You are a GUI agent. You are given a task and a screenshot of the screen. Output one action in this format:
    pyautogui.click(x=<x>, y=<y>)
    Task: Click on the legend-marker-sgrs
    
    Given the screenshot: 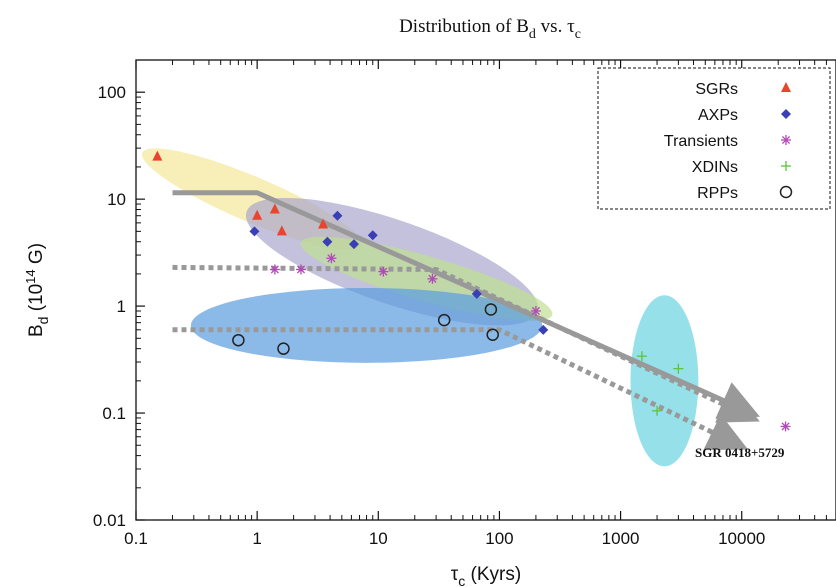 What is the action you would take?
    pyautogui.click(x=786, y=87)
    